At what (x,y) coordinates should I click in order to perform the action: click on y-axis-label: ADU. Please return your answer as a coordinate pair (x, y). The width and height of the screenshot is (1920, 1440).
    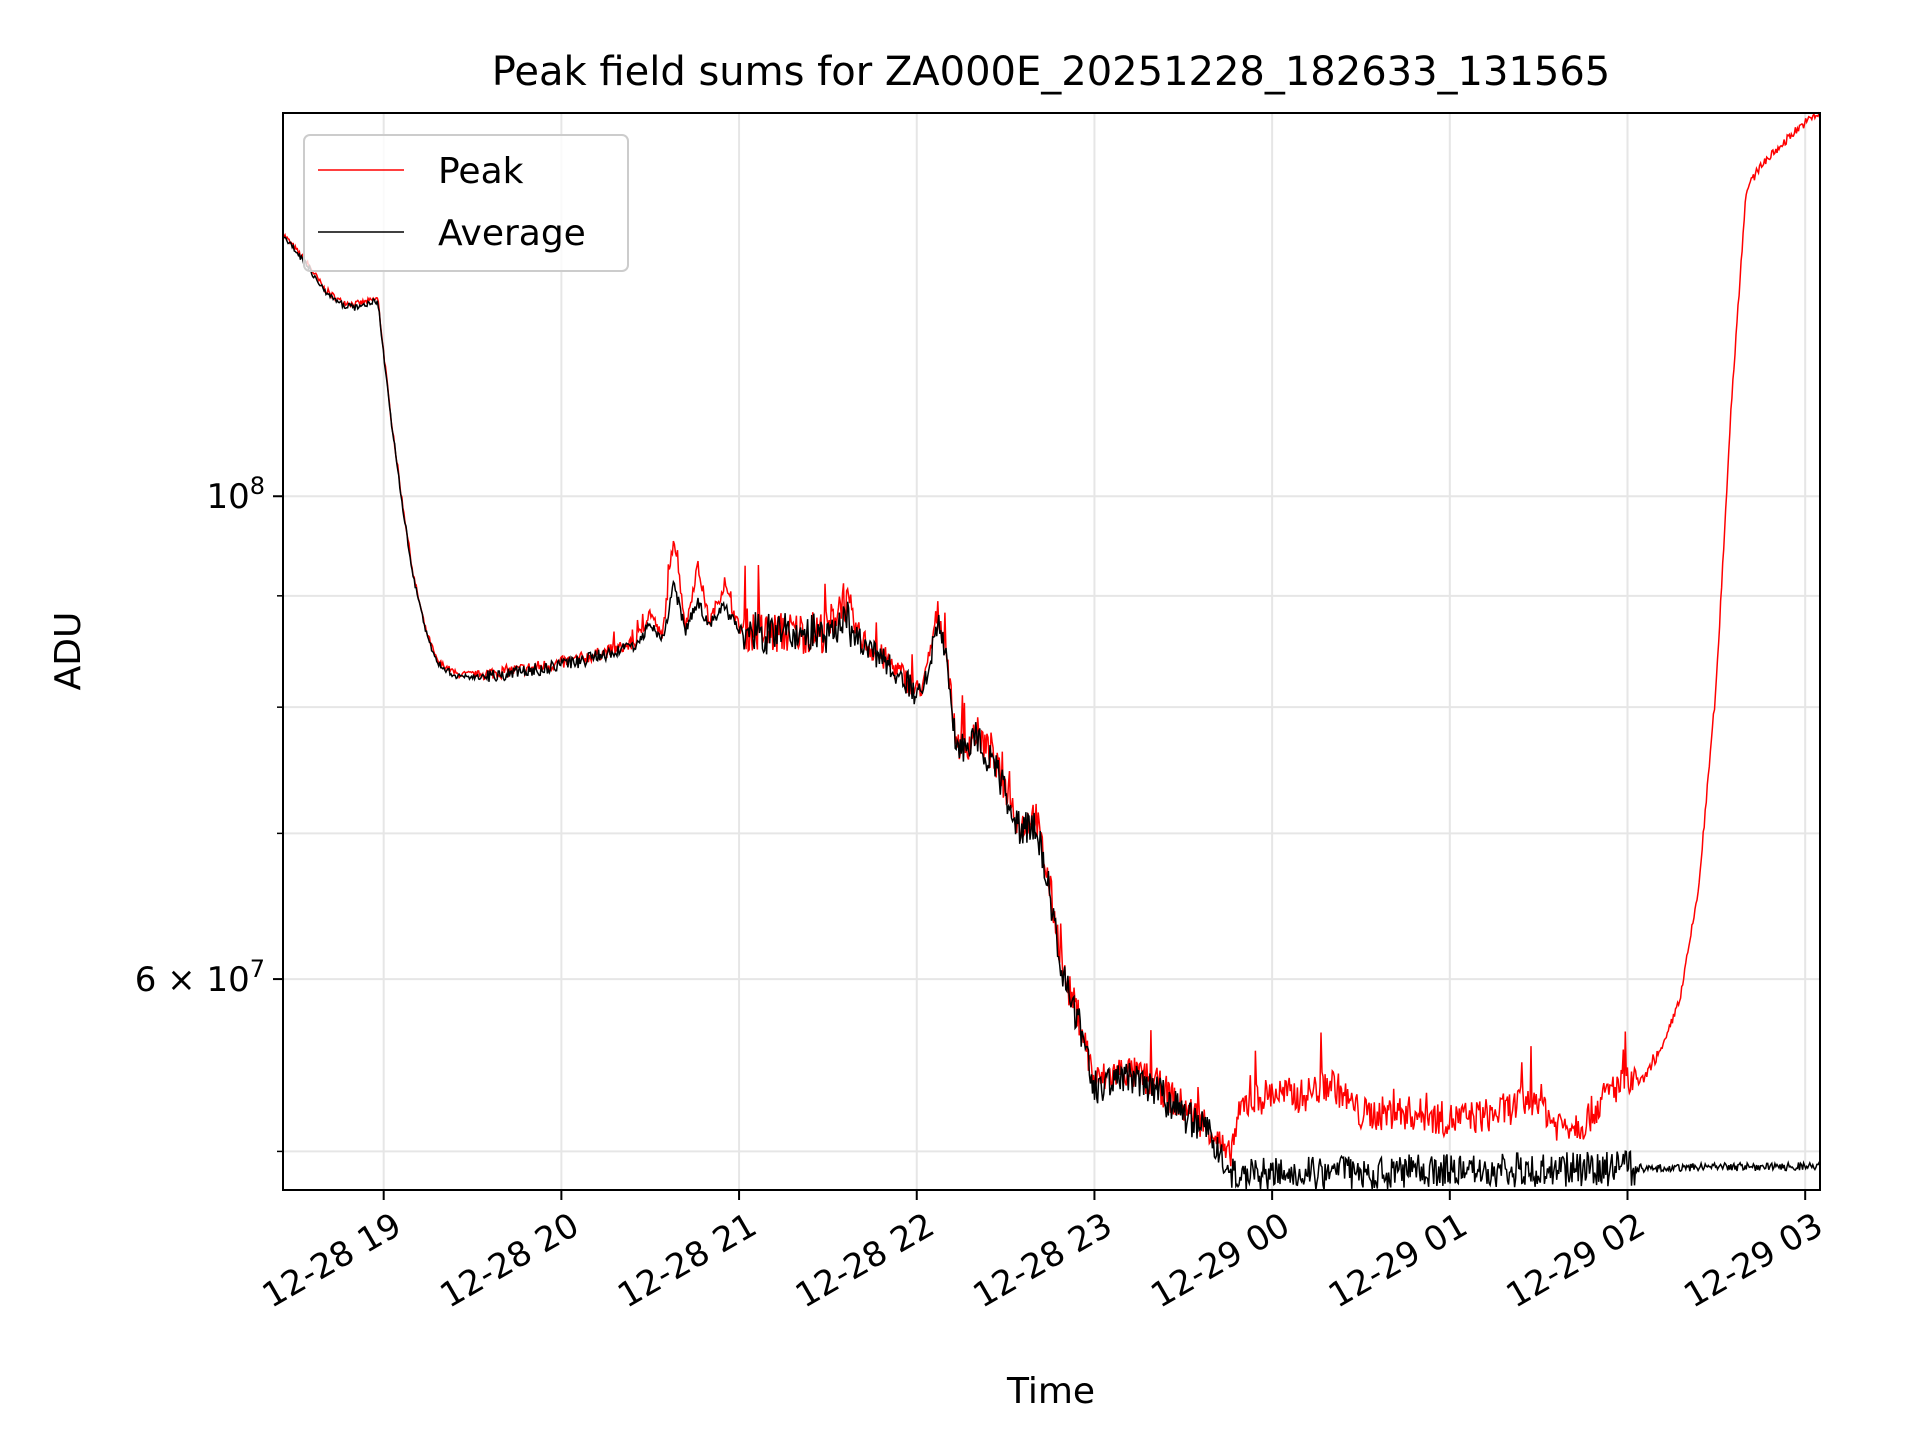
    Looking at the image, I should click on (68, 651).